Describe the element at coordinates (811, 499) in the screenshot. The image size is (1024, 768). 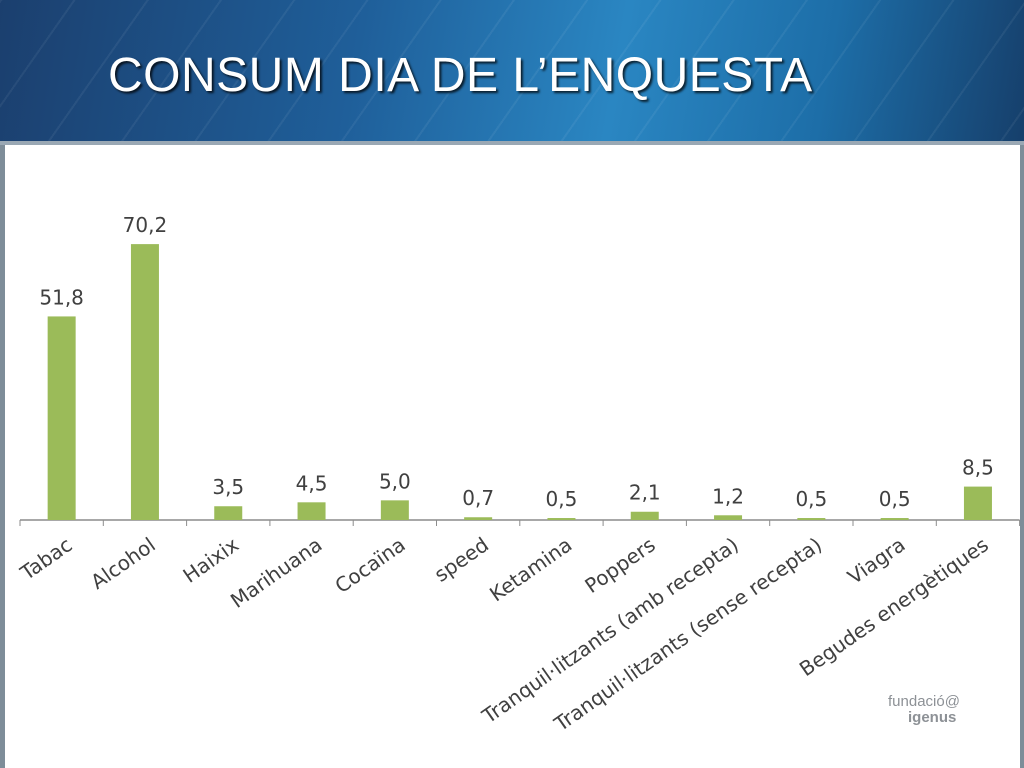
I see `data-label-9: 0,5` at that location.